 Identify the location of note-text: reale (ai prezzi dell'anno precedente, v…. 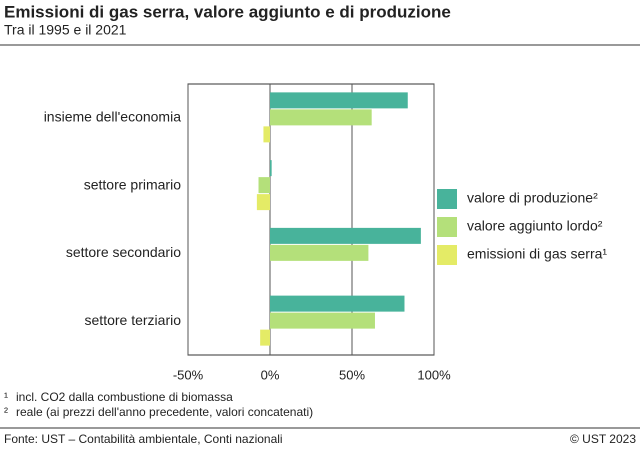
(164, 412).